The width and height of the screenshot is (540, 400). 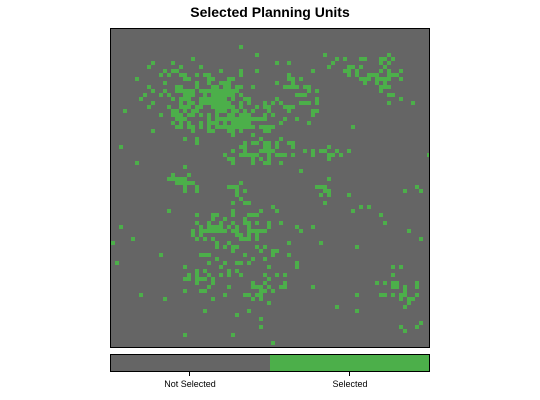 What do you see at coordinates (270, 12) in the screenshot?
I see `plot-title: Selected Planning Units` at bounding box center [270, 12].